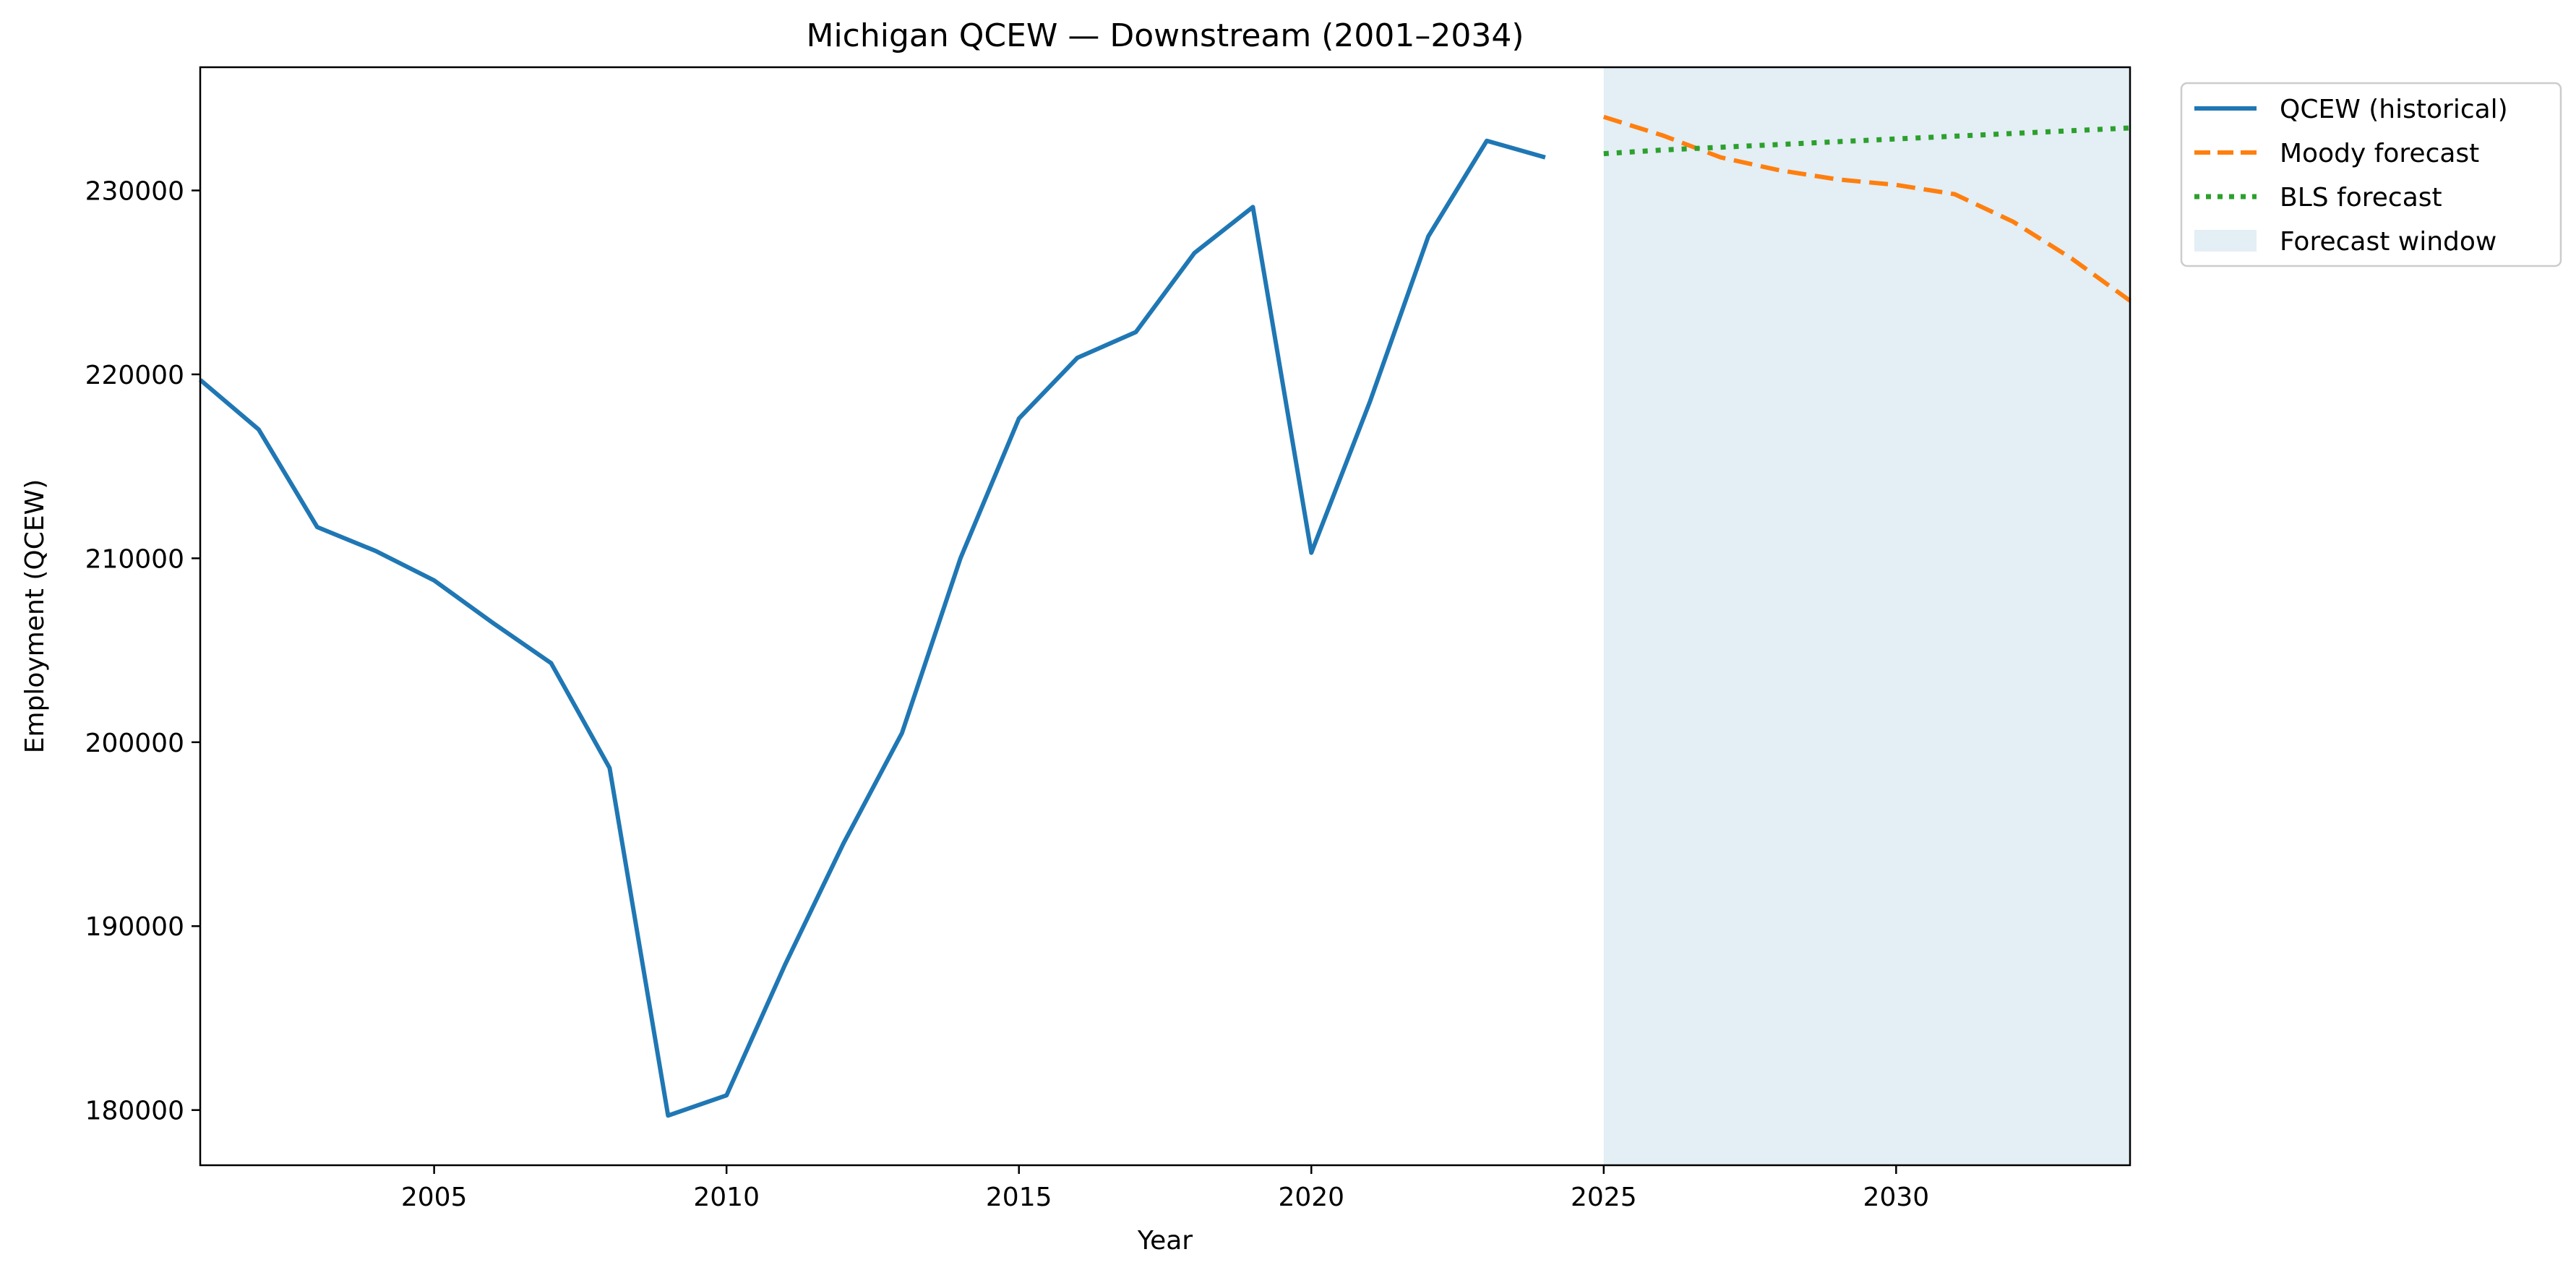 The height and width of the screenshot is (1278, 2576). What do you see at coordinates (1311, 1197) in the screenshot?
I see `x-tick-label: 2020` at bounding box center [1311, 1197].